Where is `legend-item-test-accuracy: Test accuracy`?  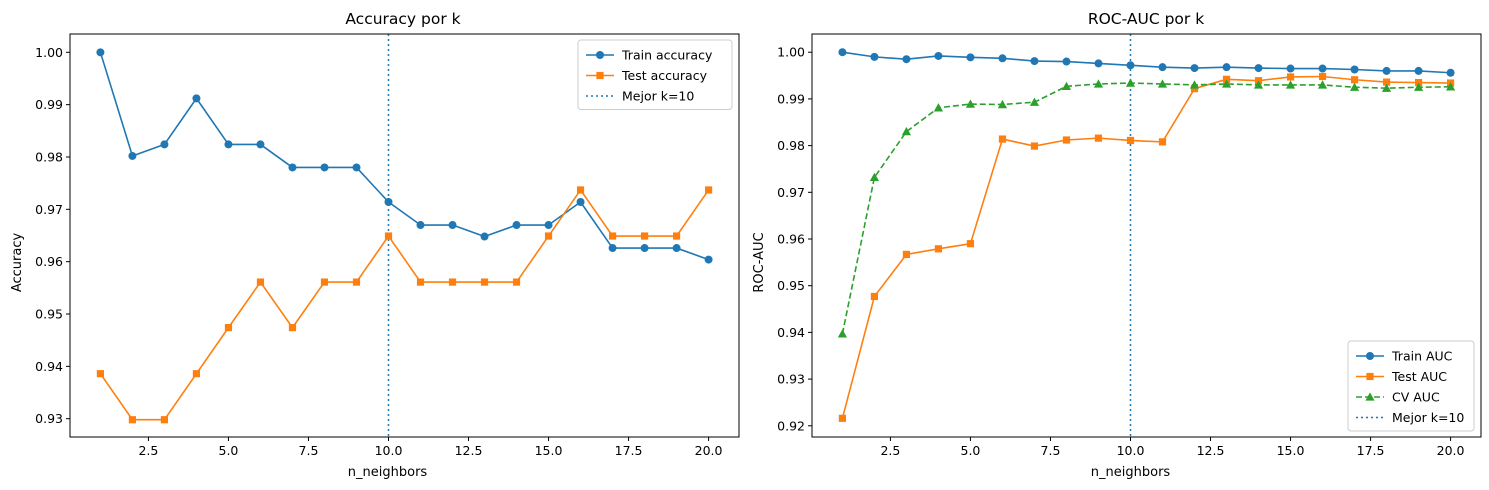 legend-item-test-accuracy: Test accuracy is located at coordinates (647, 75).